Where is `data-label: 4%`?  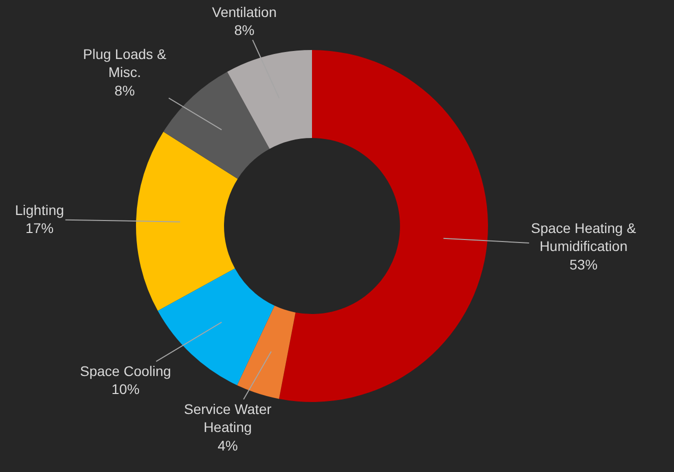
data-label: 4% is located at coordinates (228, 445).